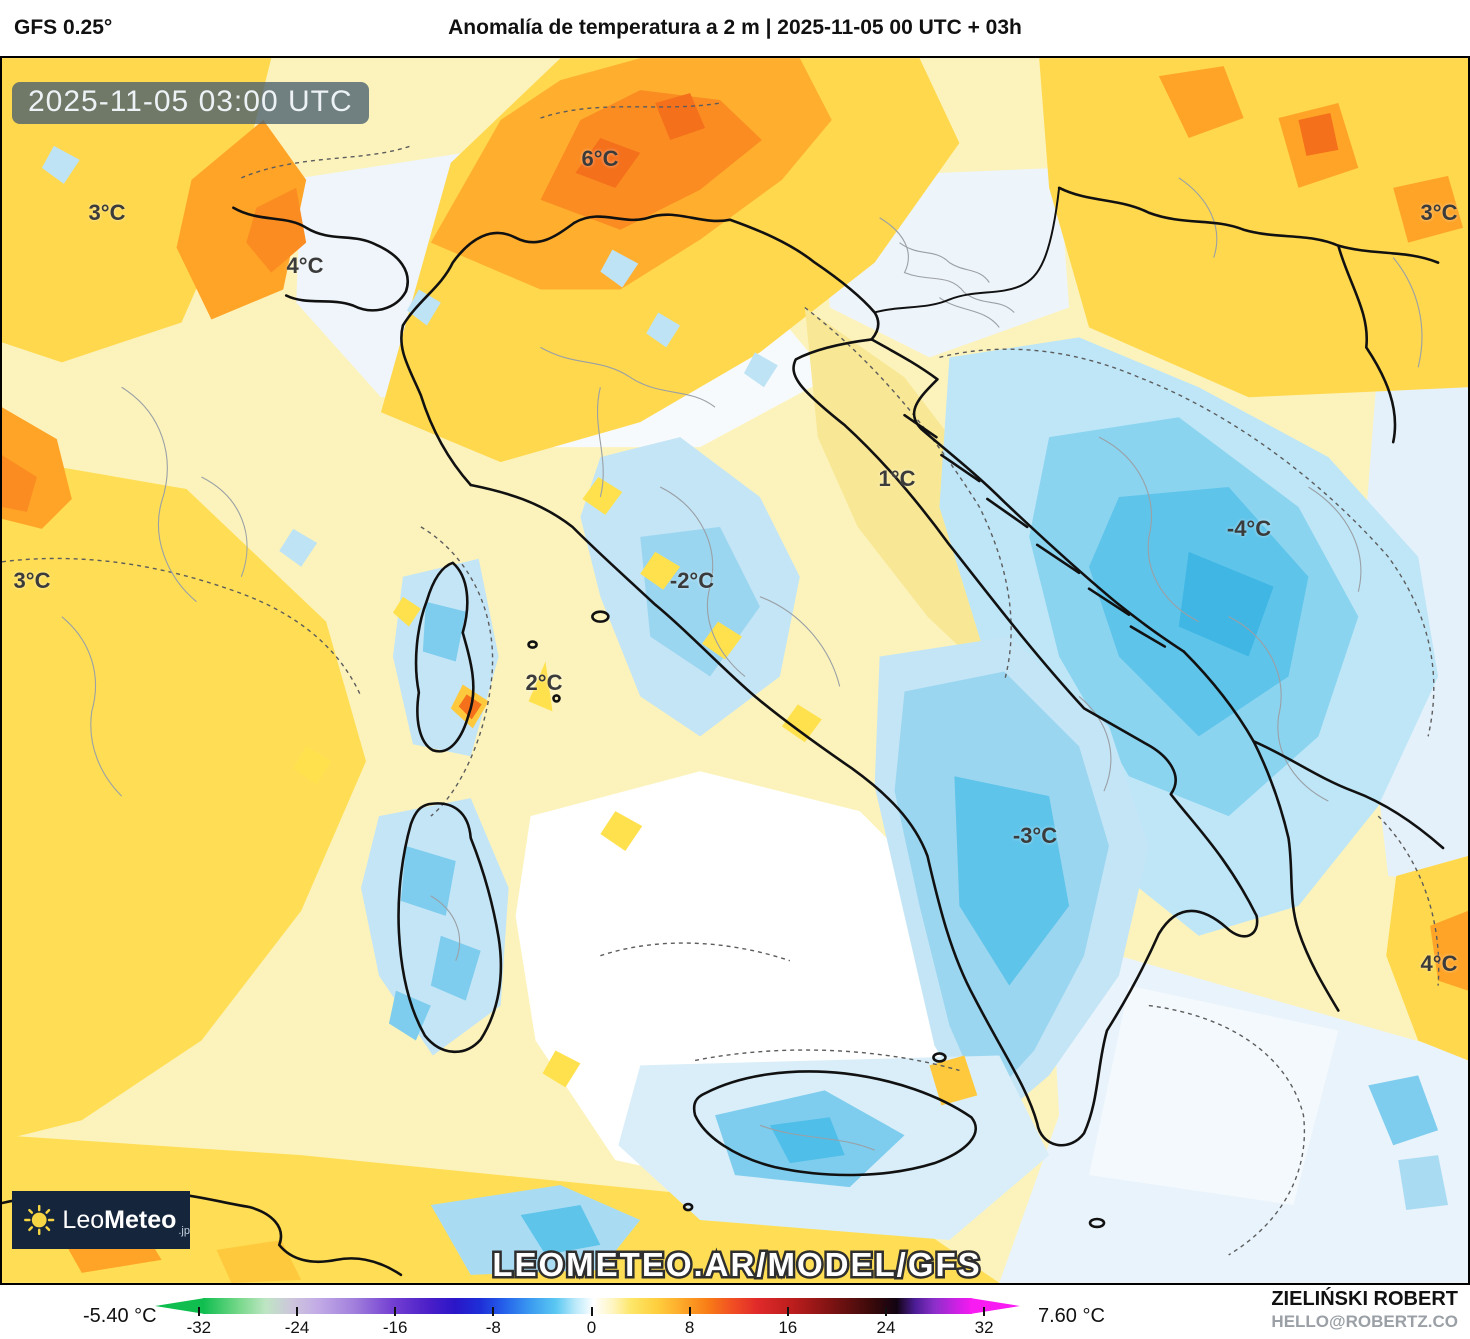 The height and width of the screenshot is (1339, 1470). I want to click on contour-label: -4°C, so click(1249, 528).